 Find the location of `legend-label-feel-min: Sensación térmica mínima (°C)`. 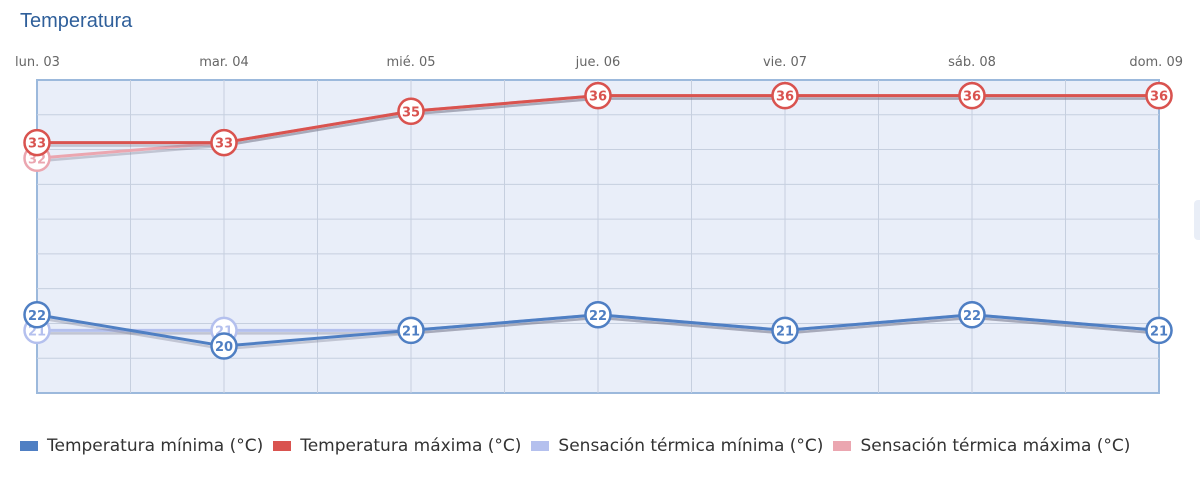

legend-label-feel-min: Sensación térmica mínima (°C) is located at coordinates (691, 446).